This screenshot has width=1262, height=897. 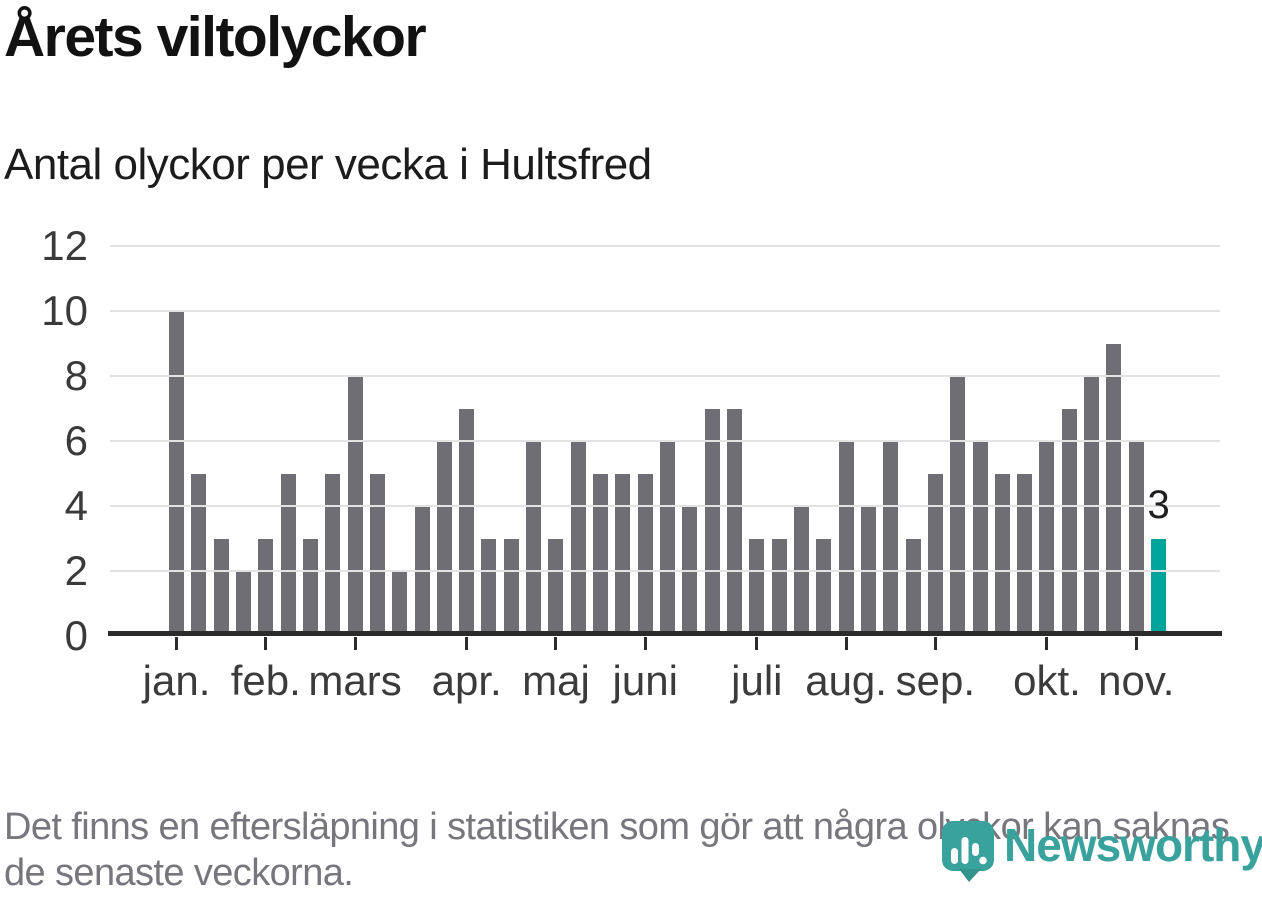 What do you see at coordinates (176, 643) in the screenshot?
I see `x-tick-jan` at bounding box center [176, 643].